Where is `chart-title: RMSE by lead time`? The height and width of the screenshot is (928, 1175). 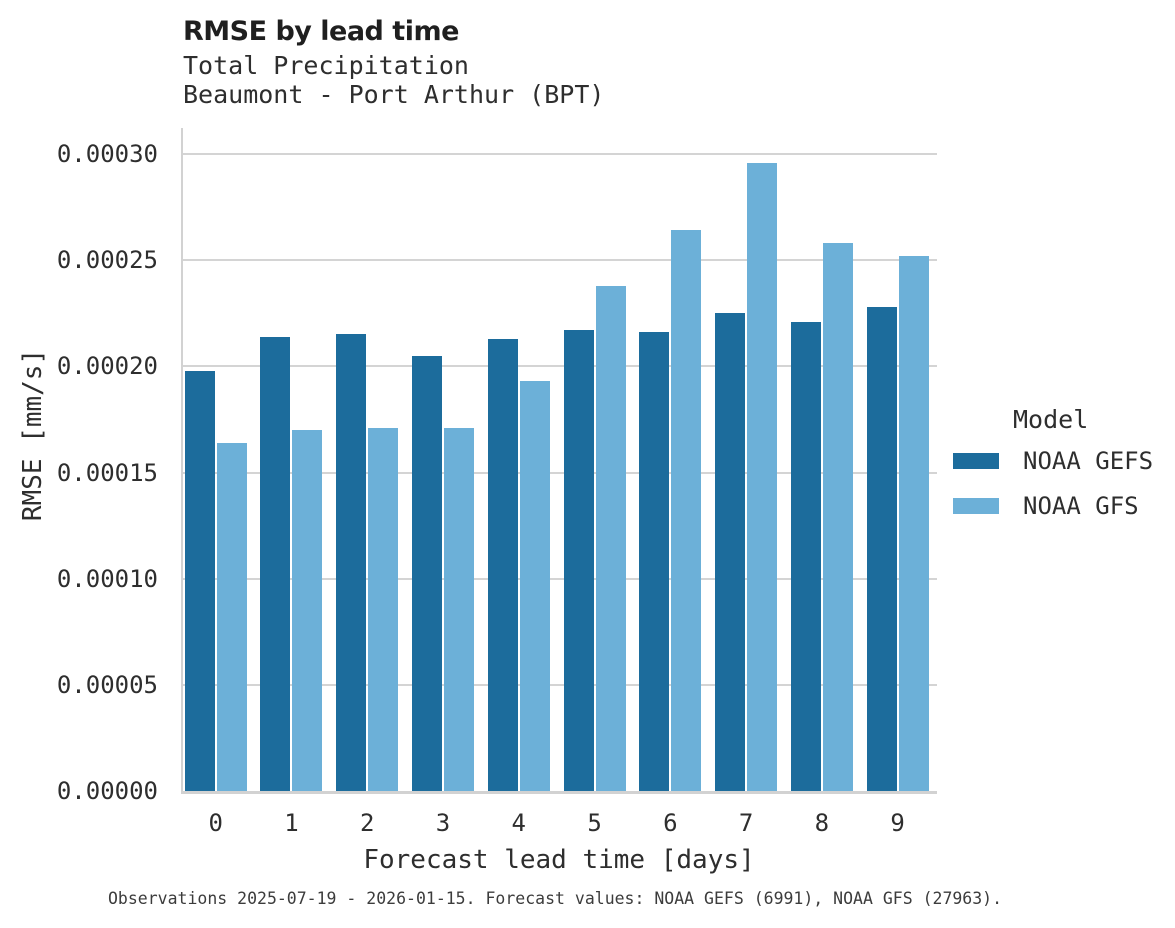 chart-title: RMSE by lead time is located at coordinates (321, 31).